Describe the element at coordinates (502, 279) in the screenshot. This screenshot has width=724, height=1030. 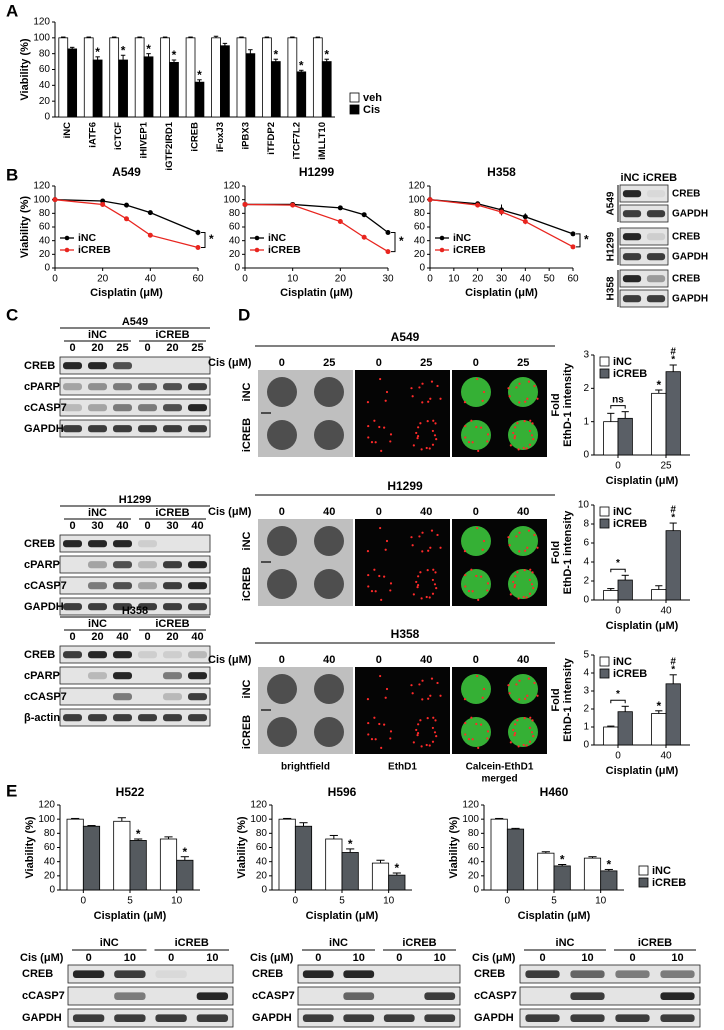
I see `x-tick-label: 30` at that location.